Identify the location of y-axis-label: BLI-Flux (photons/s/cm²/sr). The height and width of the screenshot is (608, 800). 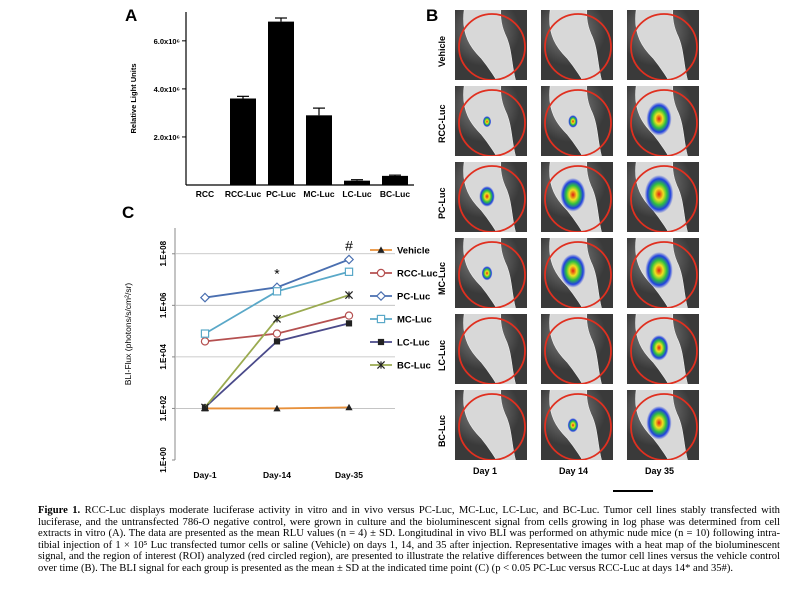
(128, 334).